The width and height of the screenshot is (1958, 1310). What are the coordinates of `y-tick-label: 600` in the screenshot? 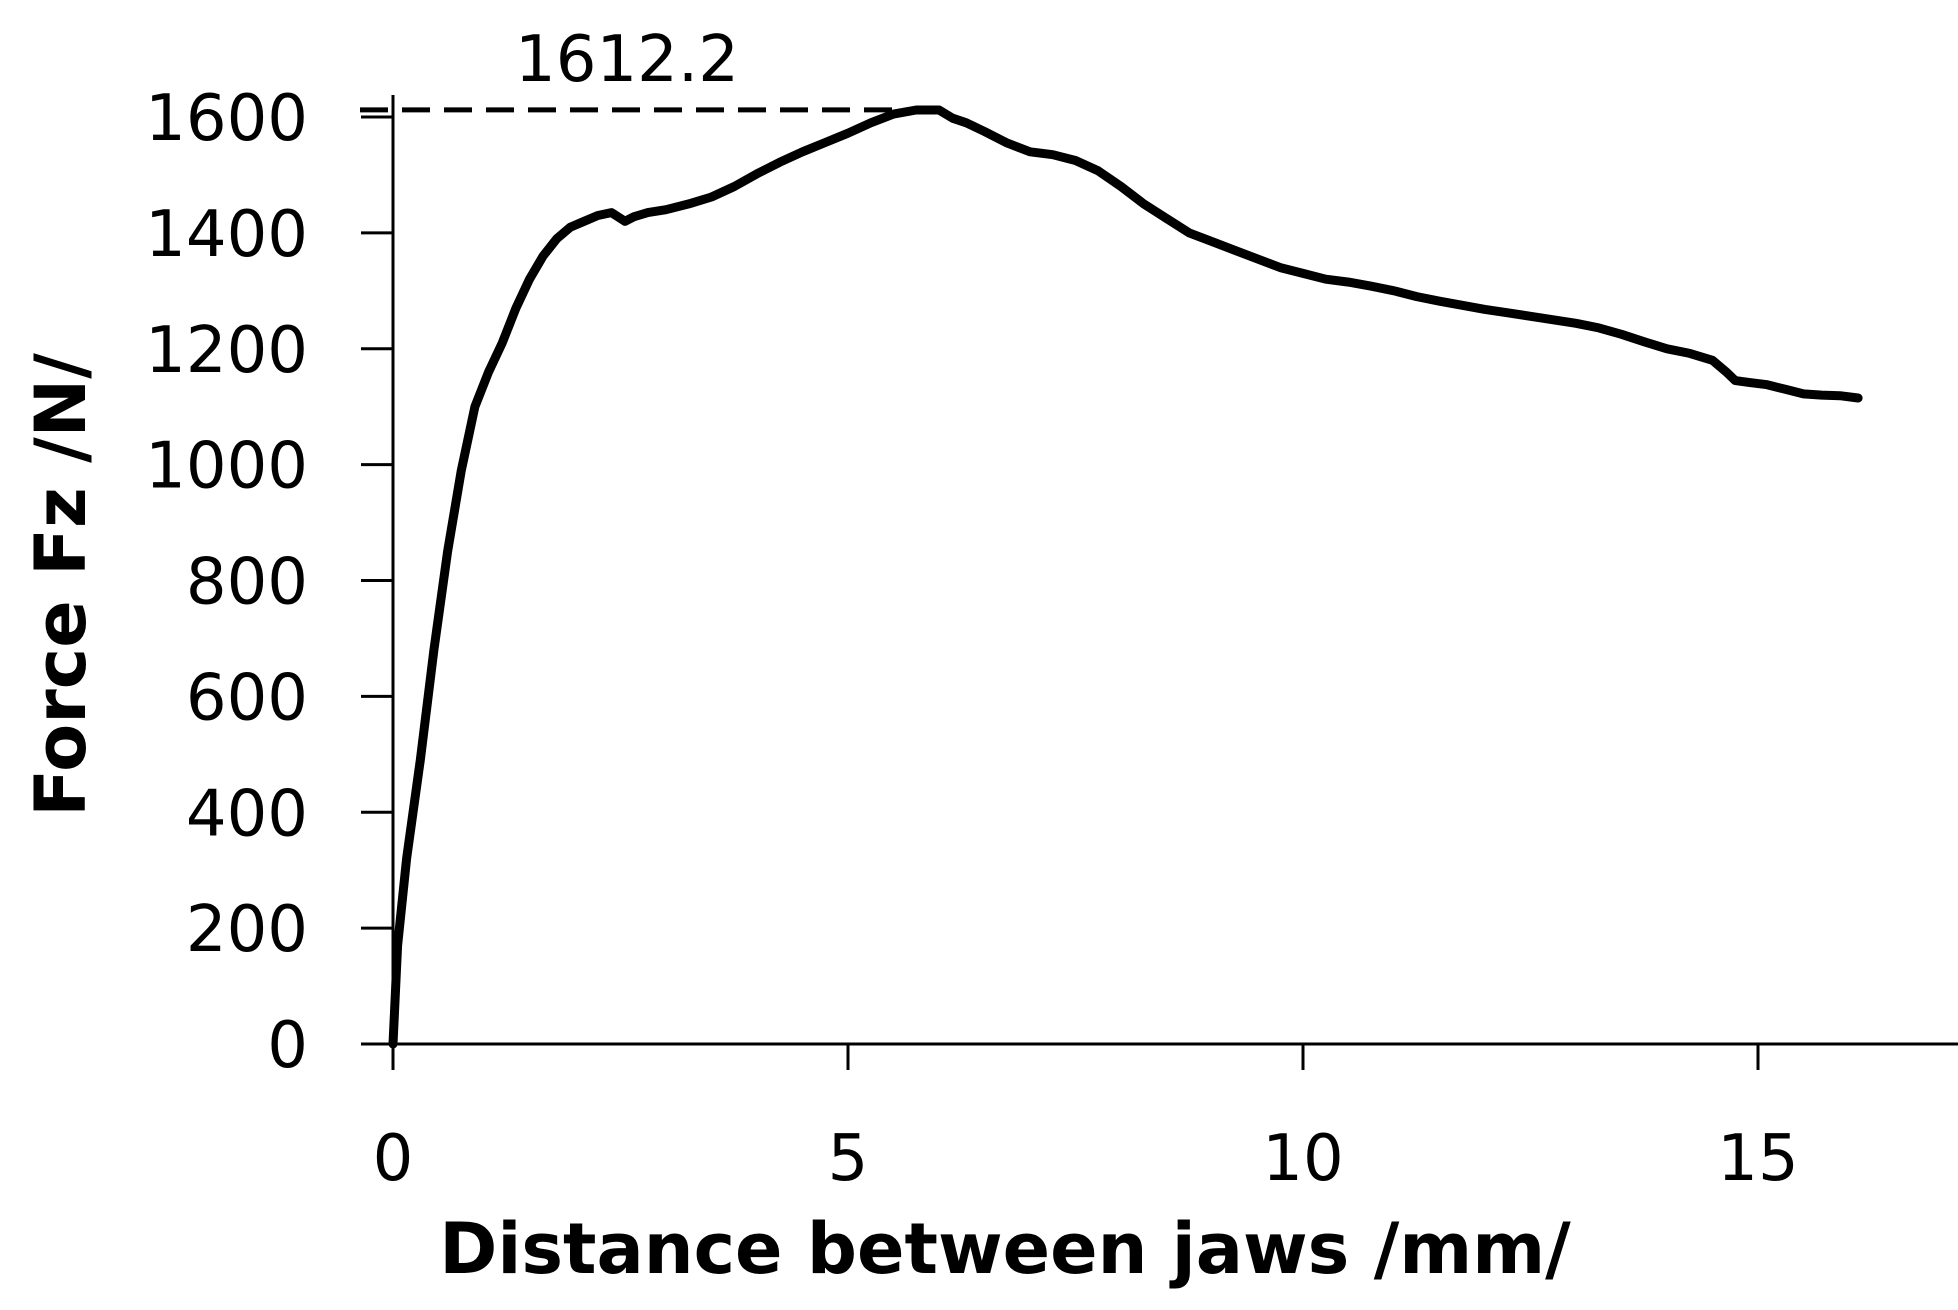 It's located at (247, 698).